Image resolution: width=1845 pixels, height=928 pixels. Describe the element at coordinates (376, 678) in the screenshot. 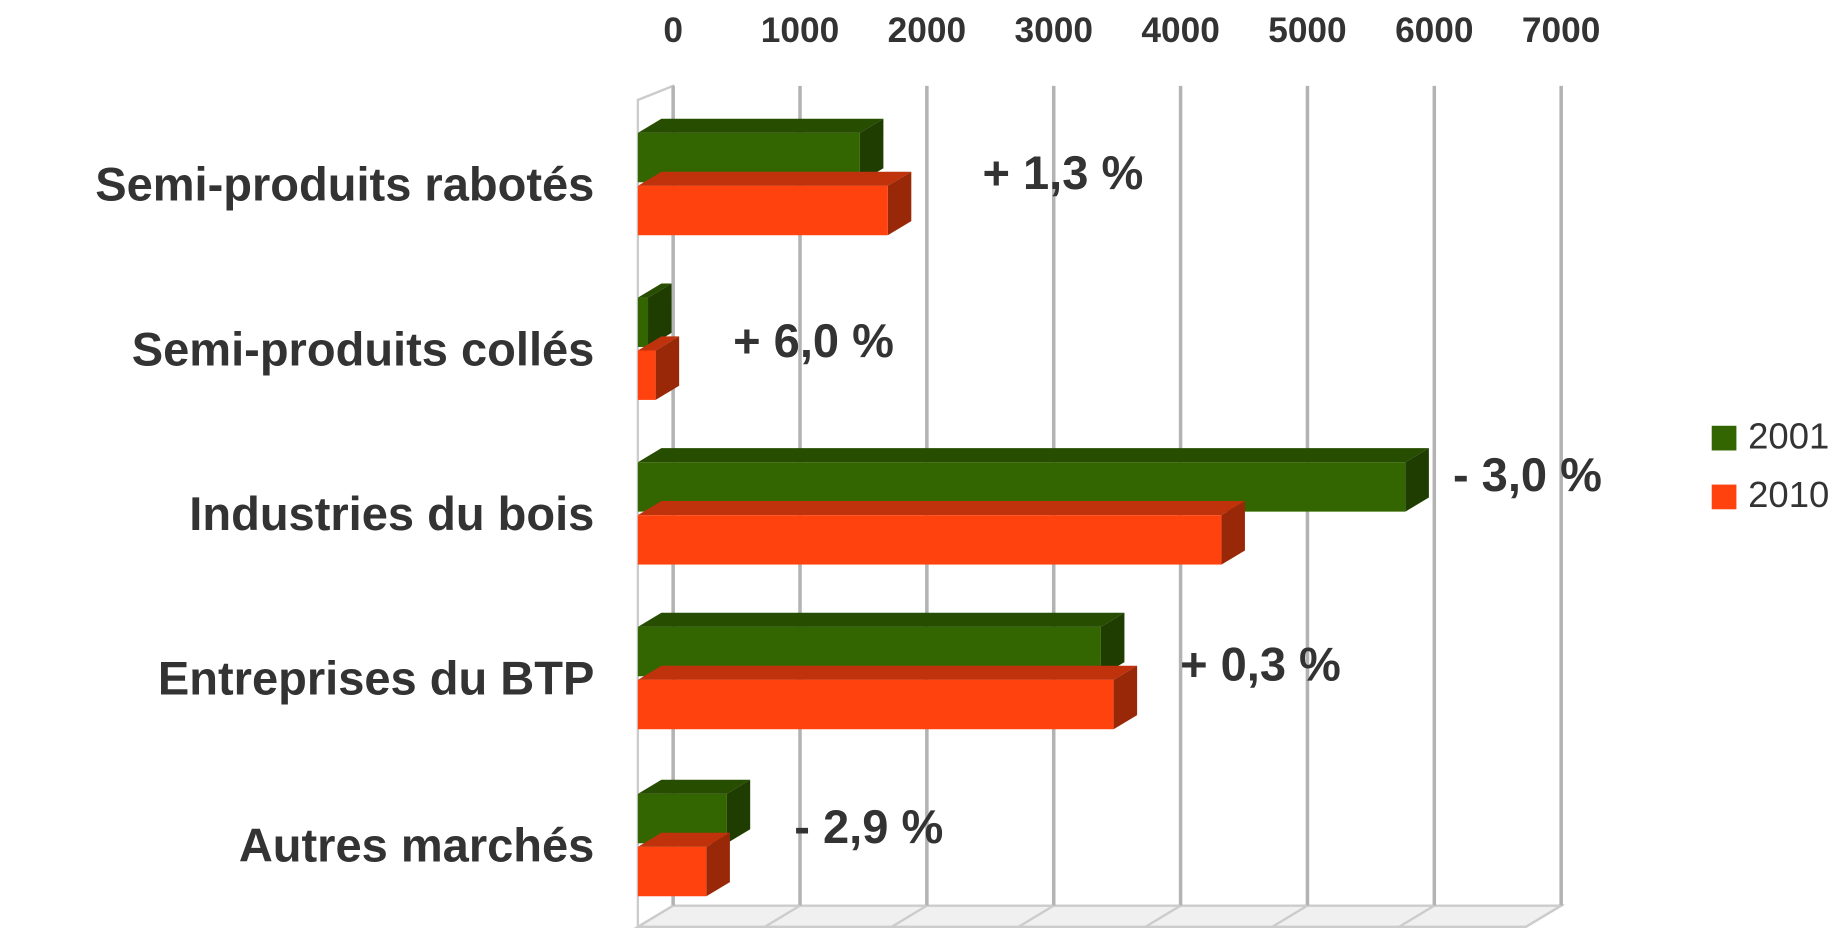

I see `y-tick-label: Entreprises du BTP` at that location.